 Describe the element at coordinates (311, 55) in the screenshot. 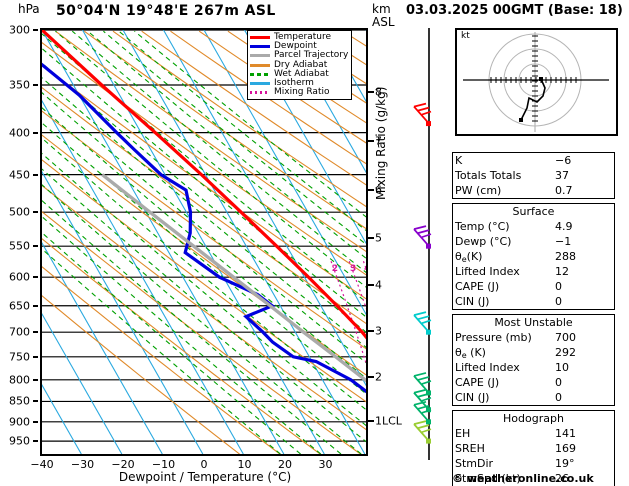

I see `legend-label: Parcel Trajectory` at that location.